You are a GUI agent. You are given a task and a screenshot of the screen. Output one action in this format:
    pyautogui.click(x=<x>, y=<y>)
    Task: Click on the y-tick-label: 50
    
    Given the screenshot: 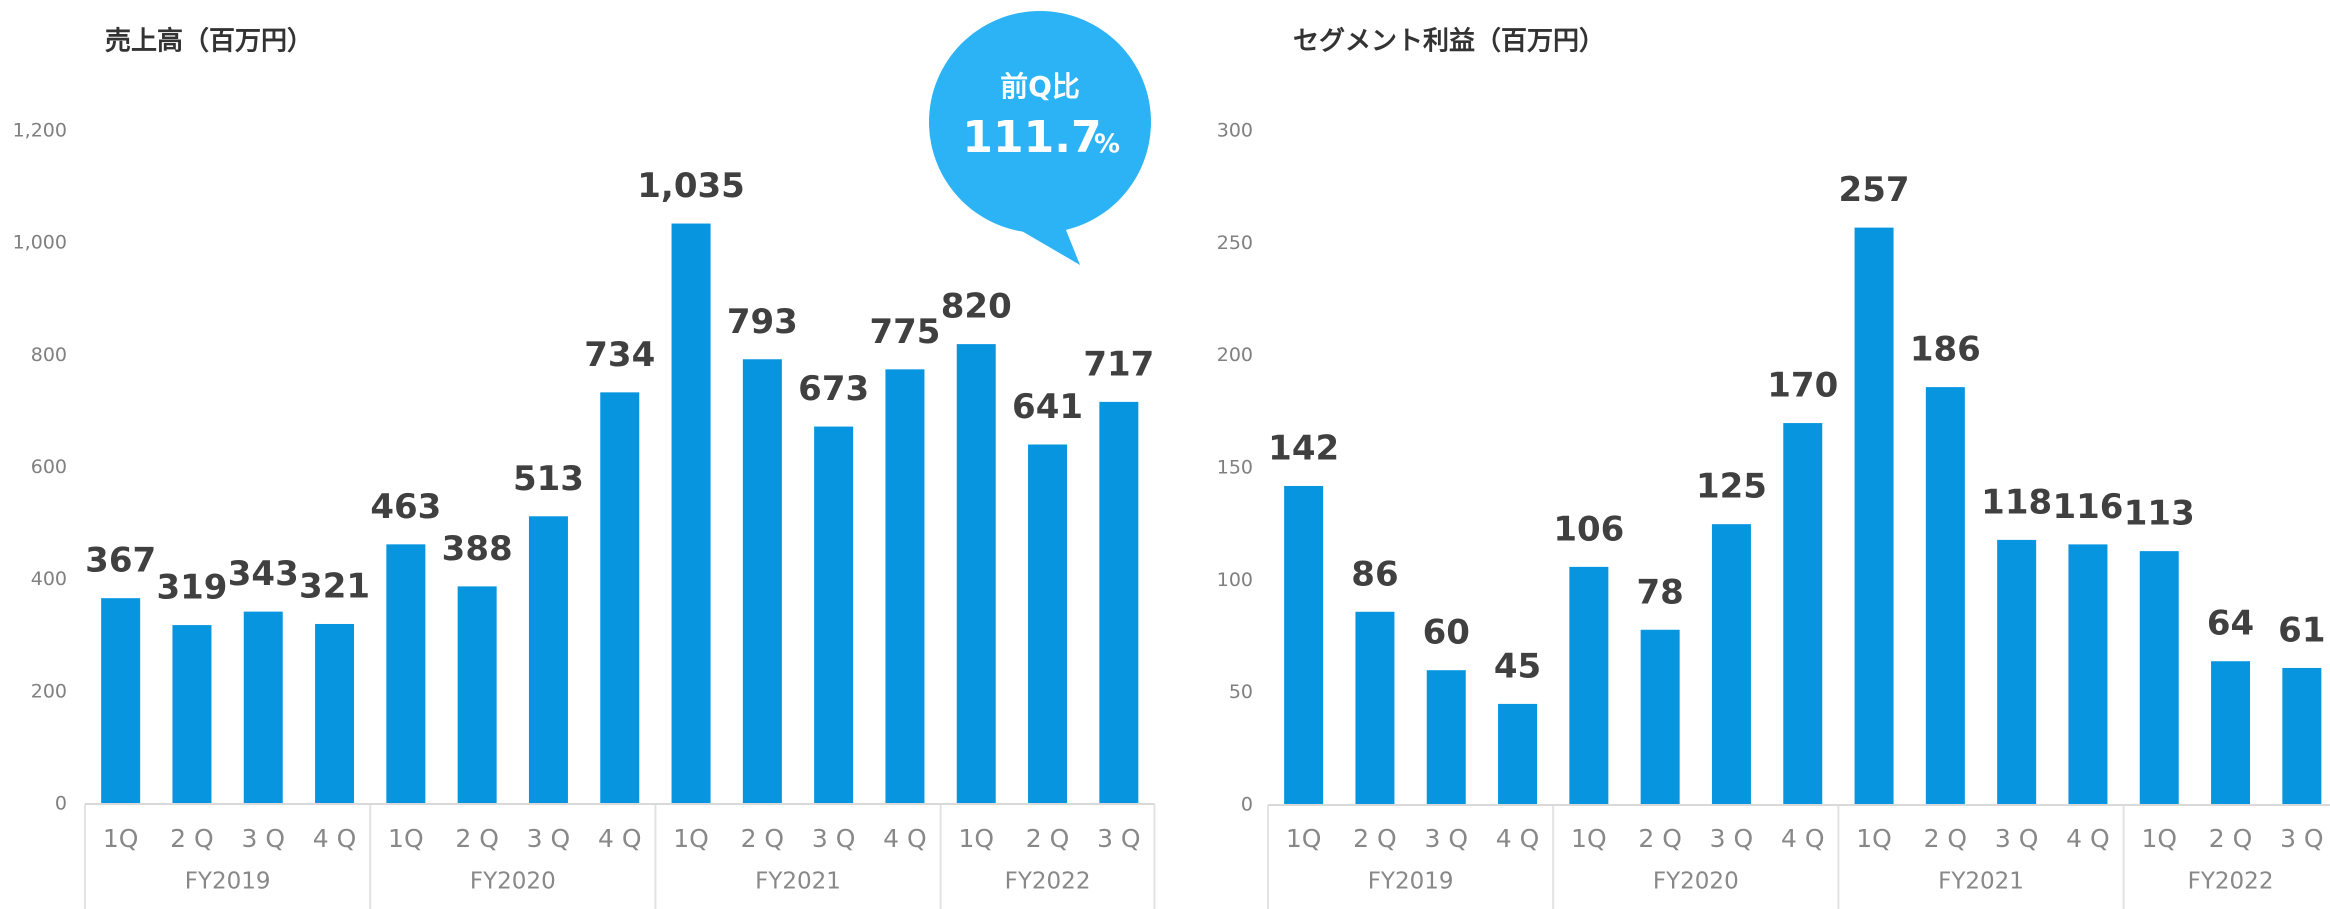 What is the action you would take?
    pyautogui.click(x=1241, y=692)
    